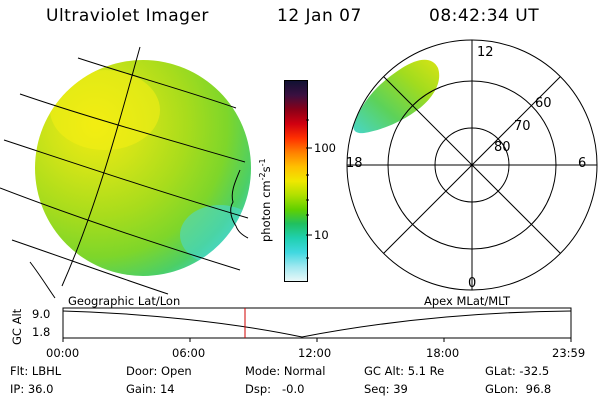 The image size is (600, 400). What do you see at coordinates (296, 181) in the screenshot?
I see `colorbar` at bounding box center [296, 181].